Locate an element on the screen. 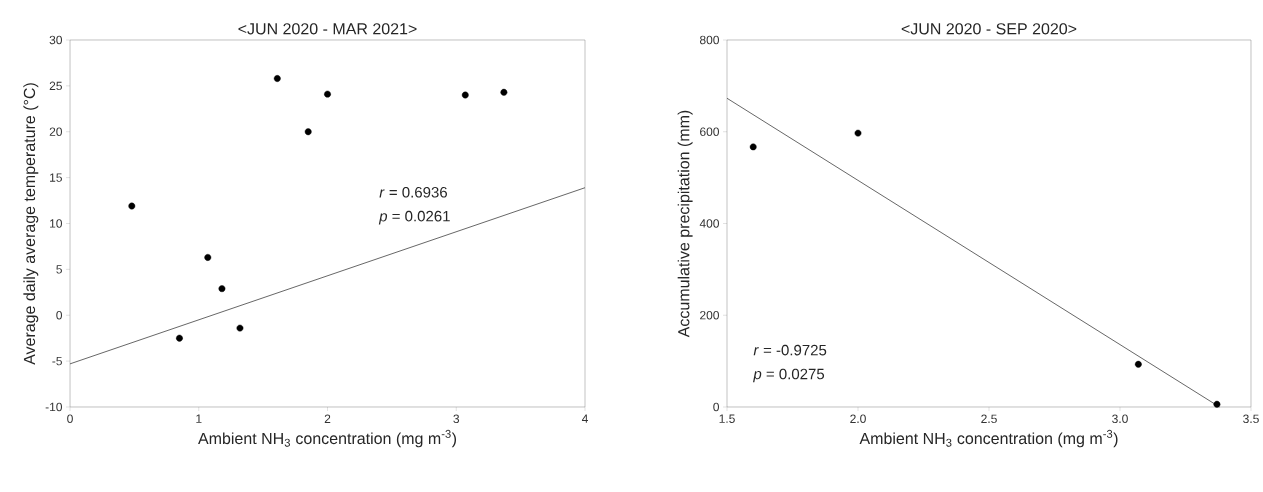 Image resolution: width=1263 pixels, height=492 pixels. y-axis-title: Accumulative precipitation (mm) is located at coordinates (685, 224).